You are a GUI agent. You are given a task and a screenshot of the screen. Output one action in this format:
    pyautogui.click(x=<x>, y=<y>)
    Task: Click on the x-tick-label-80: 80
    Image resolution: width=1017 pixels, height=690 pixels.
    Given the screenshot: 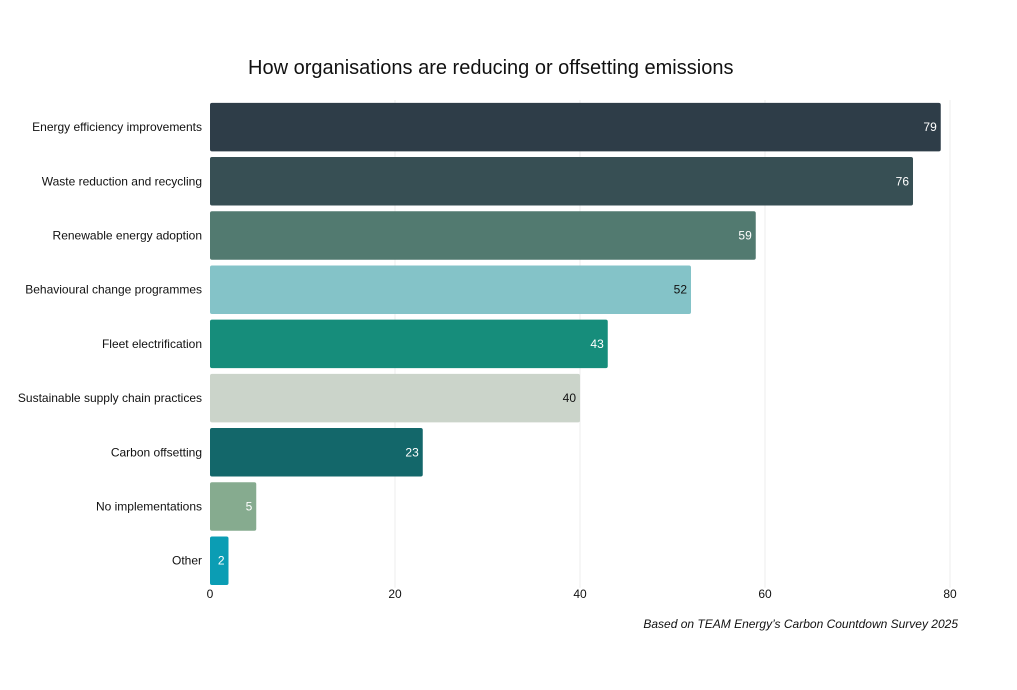 What is the action you would take?
    pyautogui.click(x=950, y=594)
    